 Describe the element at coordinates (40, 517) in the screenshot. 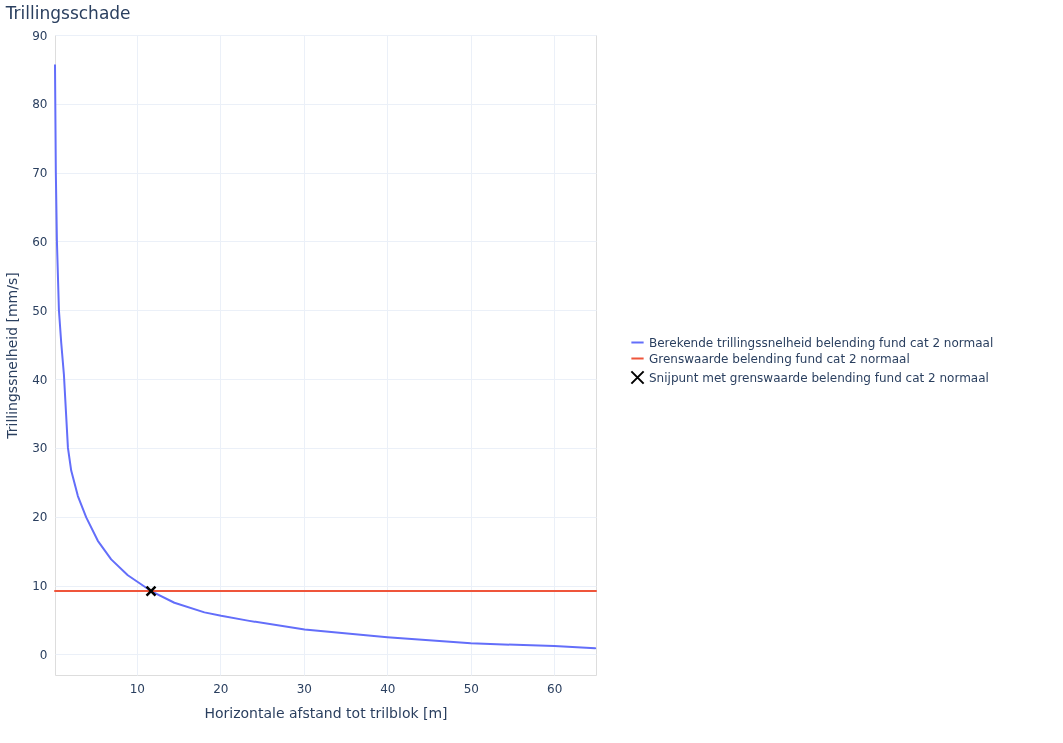

I see `y-tick-label: 20` at that location.